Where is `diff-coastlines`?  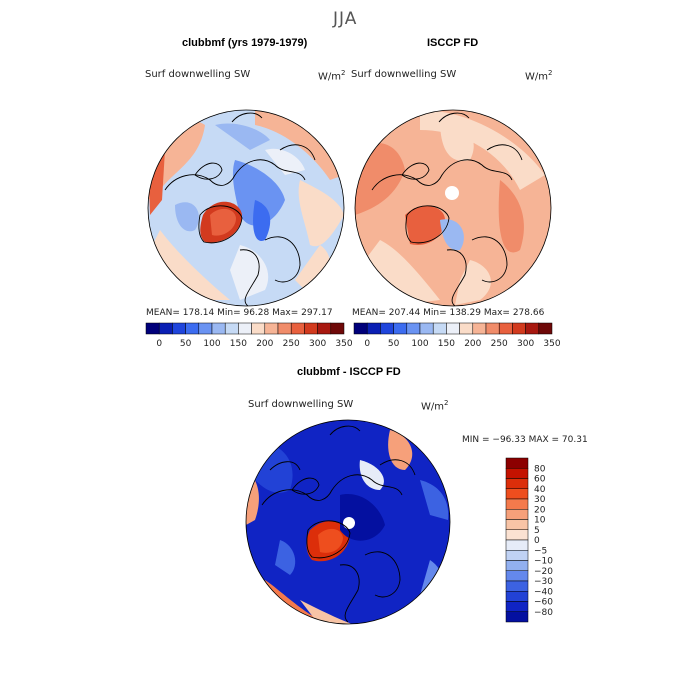 diff-coastlines is located at coordinates (338, 524).